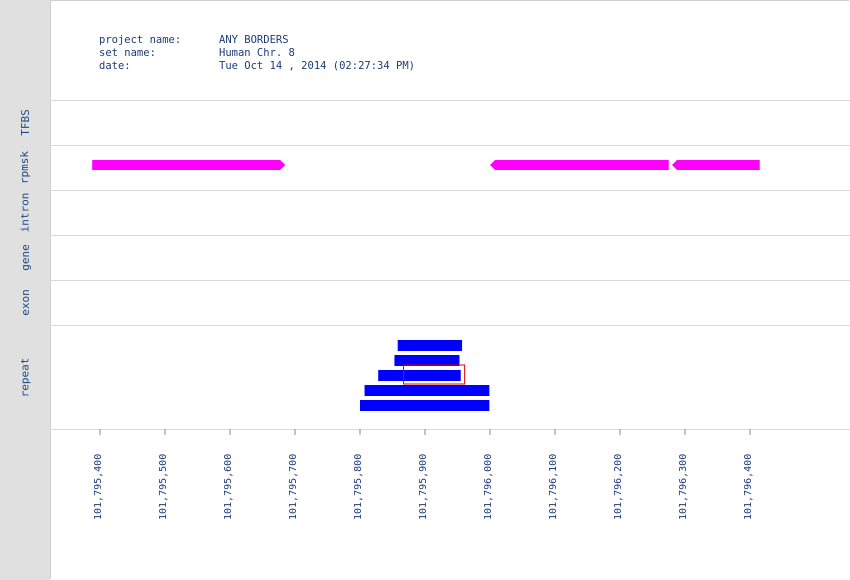 This screenshot has height=580, width=850. What do you see at coordinates (127, 53) in the screenshot?
I see `set-name-label: set name:` at bounding box center [127, 53].